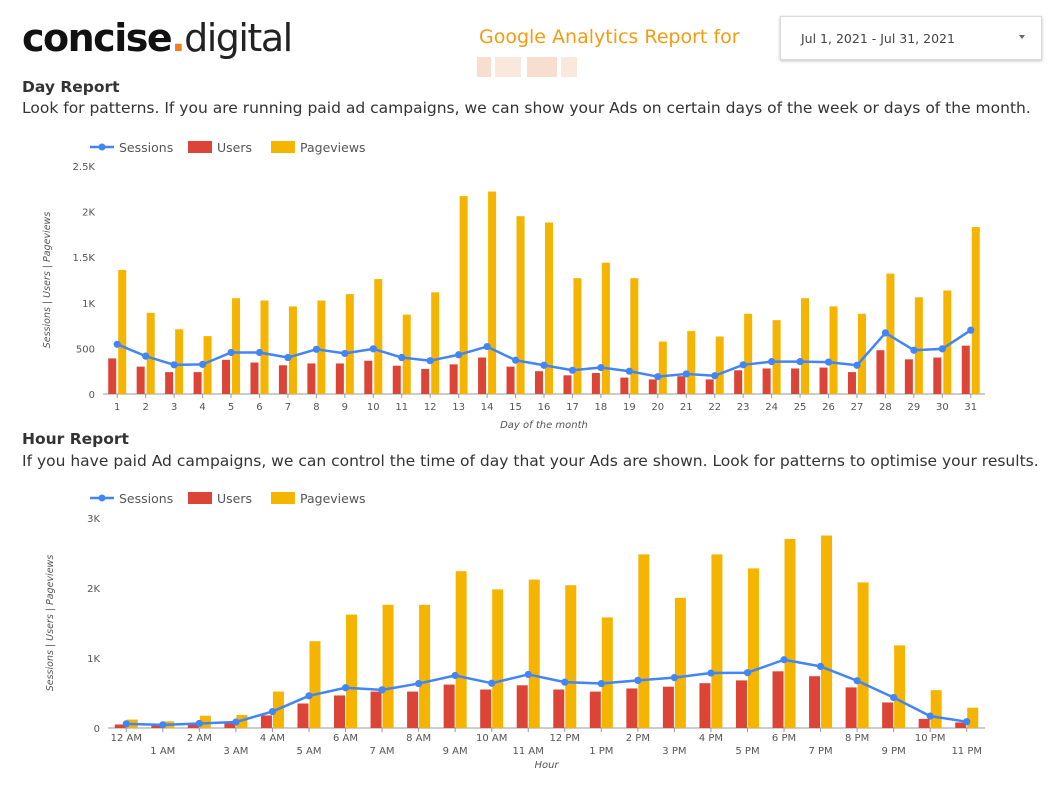 Image resolution: width=1048 pixels, height=787 pixels. I want to click on users-bar-11-pm, so click(961, 725).